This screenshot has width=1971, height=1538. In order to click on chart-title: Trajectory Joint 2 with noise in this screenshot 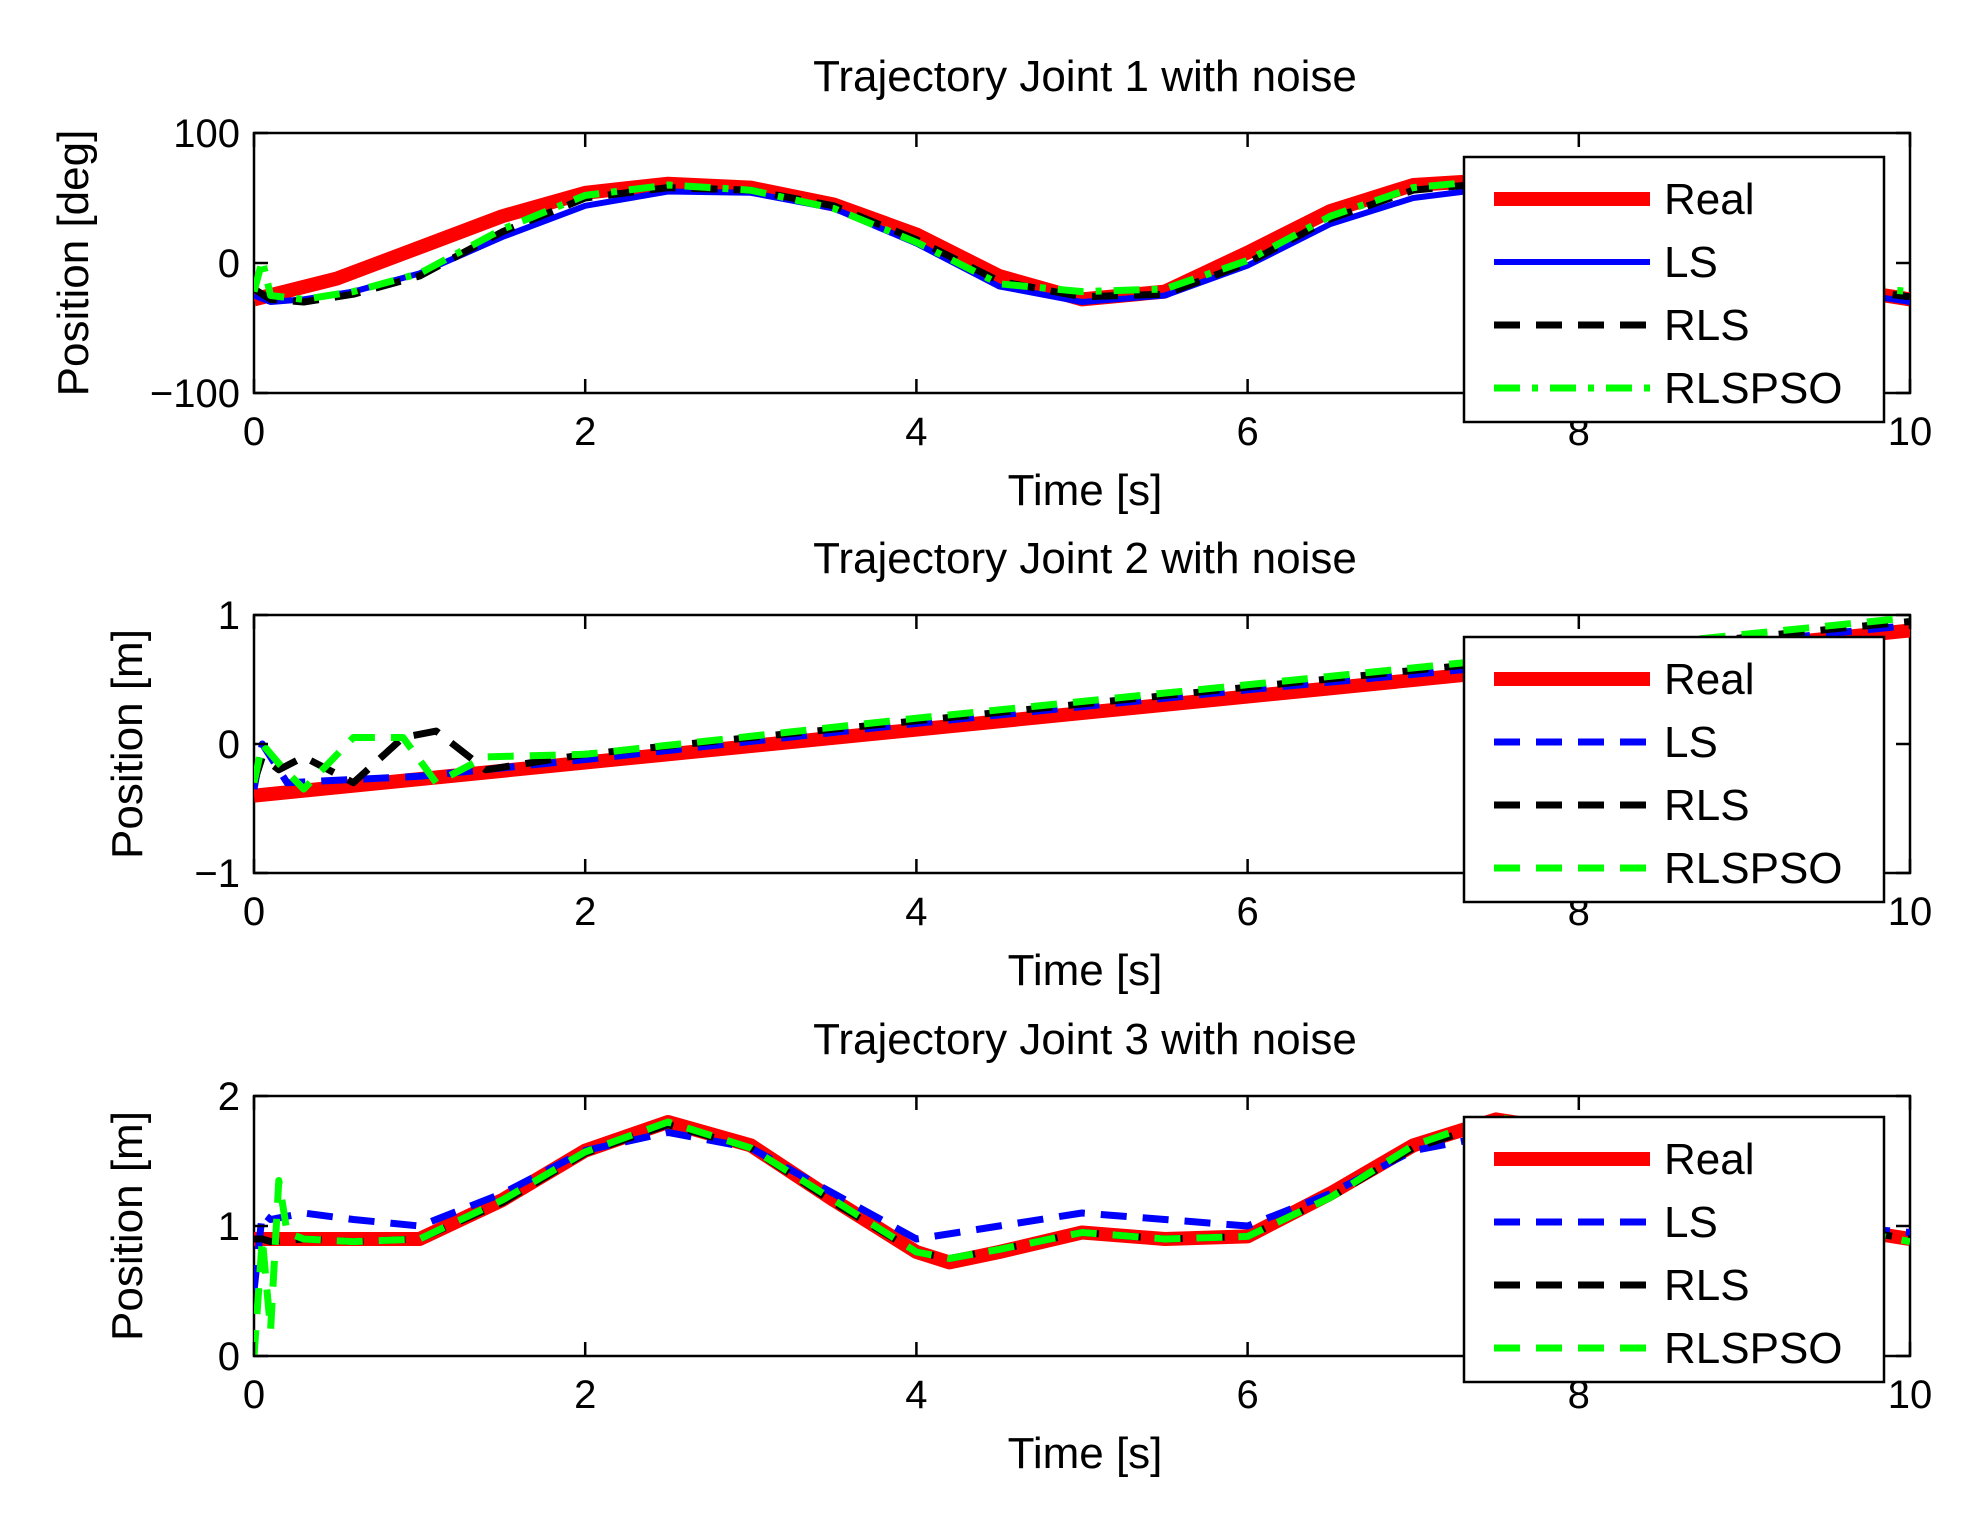, I will do `click(1085, 558)`.